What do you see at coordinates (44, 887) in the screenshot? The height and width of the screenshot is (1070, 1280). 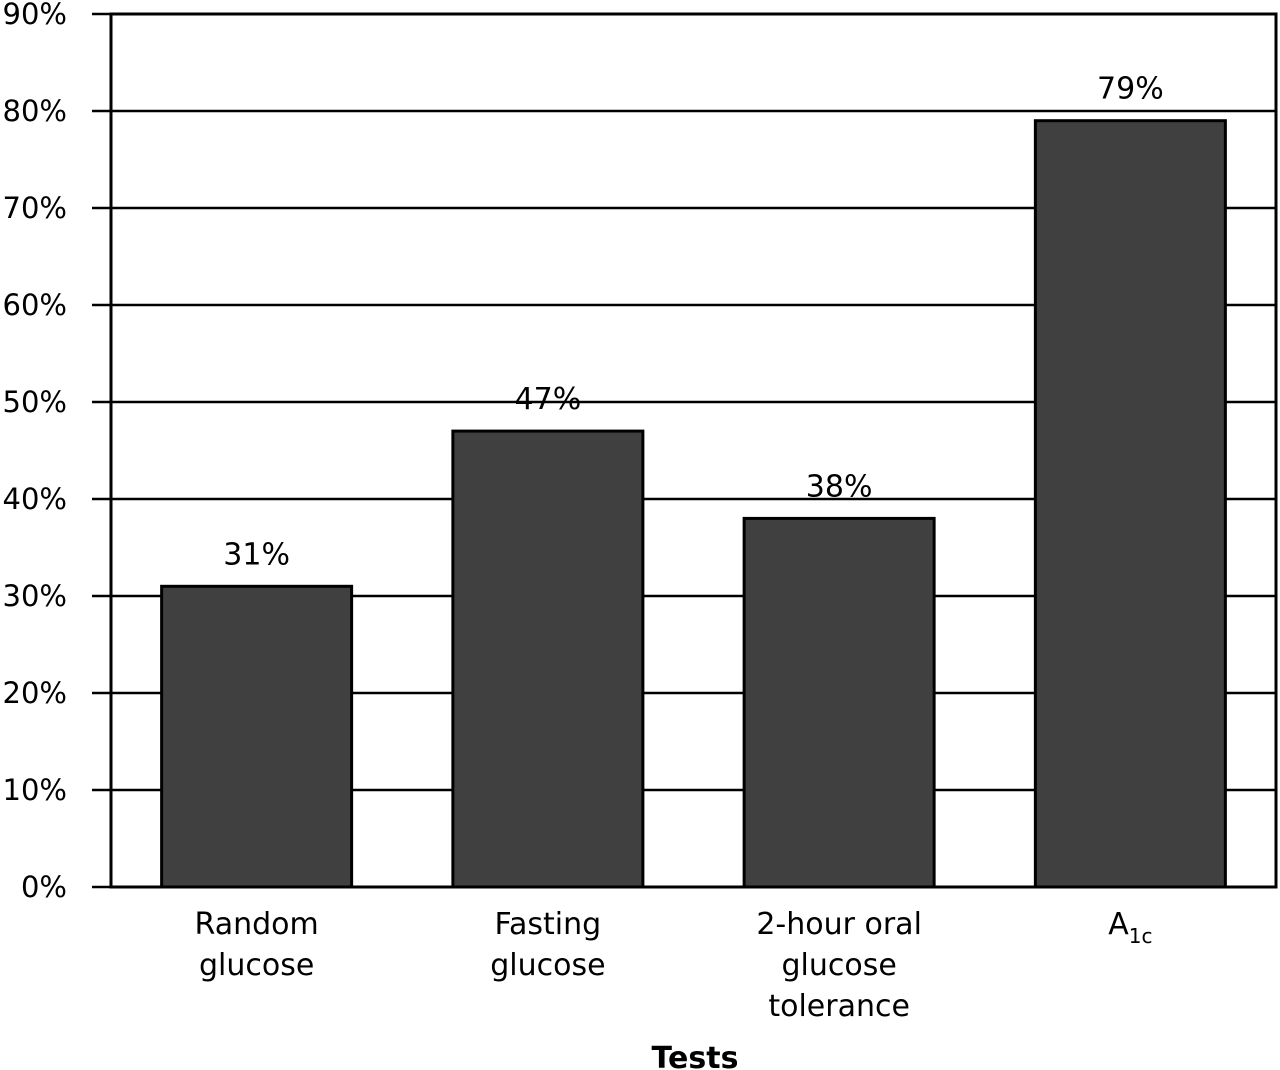 I see `y-tick-label: 0%` at bounding box center [44, 887].